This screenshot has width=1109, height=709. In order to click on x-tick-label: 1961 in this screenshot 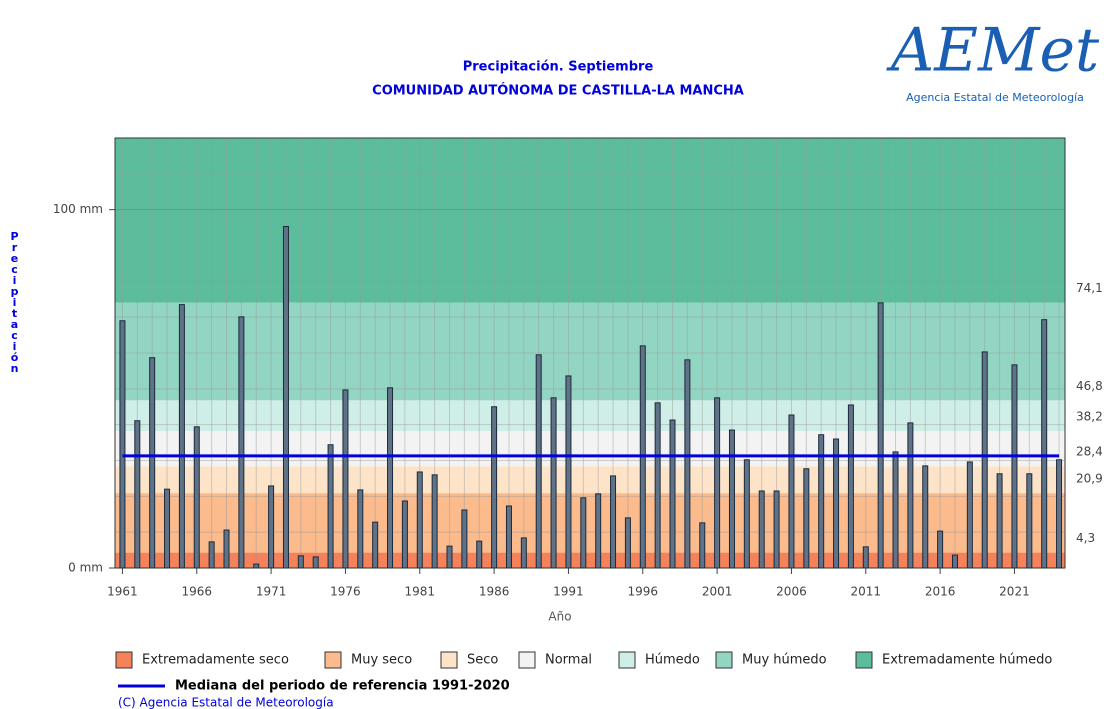, I will do `click(122, 592)`.